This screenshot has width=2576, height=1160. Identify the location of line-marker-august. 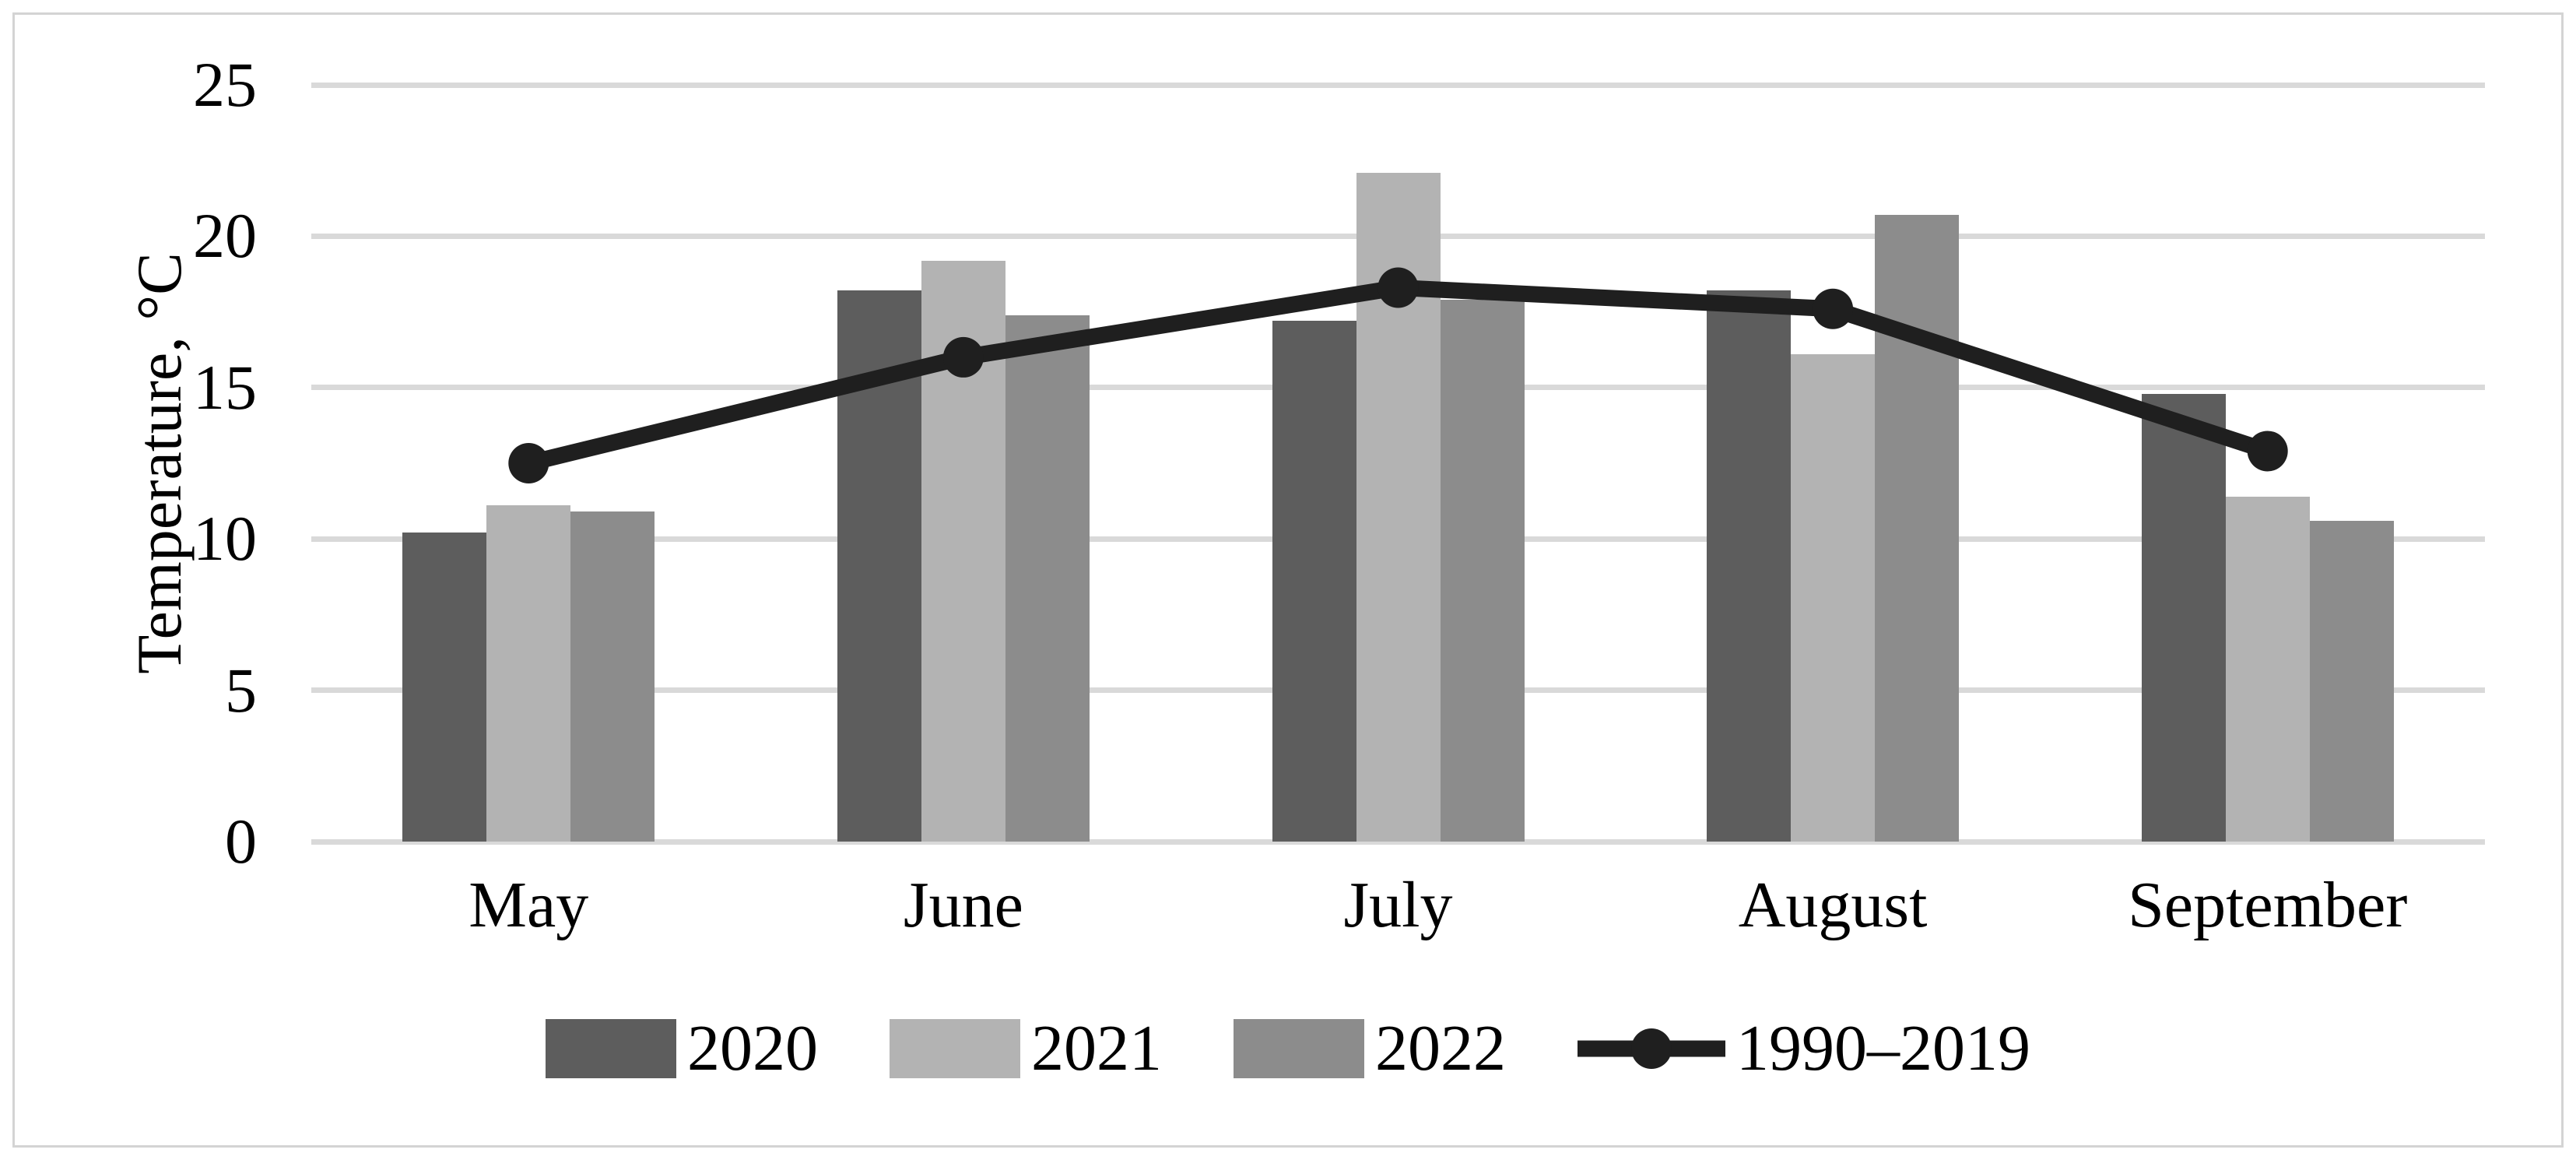
(1833, 308).